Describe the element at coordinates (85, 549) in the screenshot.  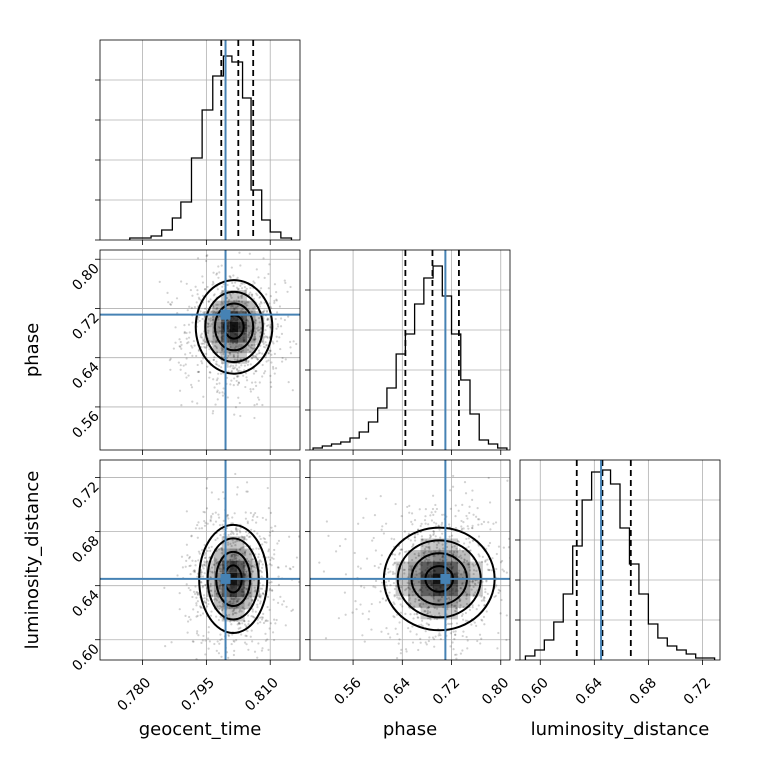
I see `y-tick-label: 0.68` at that location.